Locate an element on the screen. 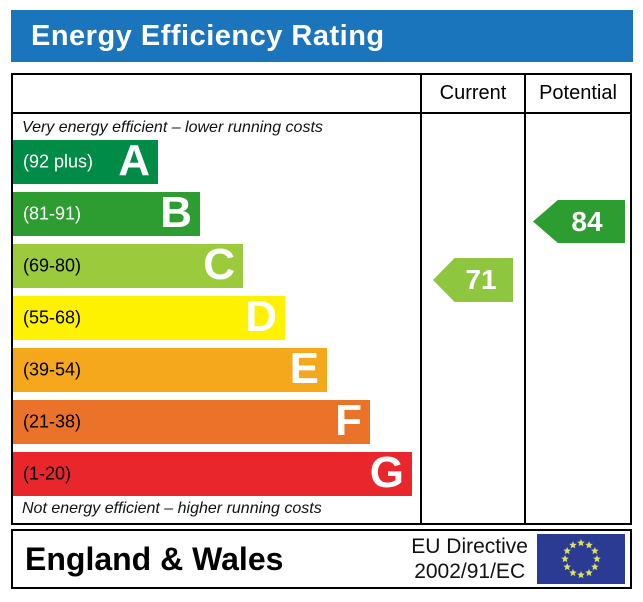 The height and width of the screenshot is (602, 643). header-underline is located at coordinates (321, 113).